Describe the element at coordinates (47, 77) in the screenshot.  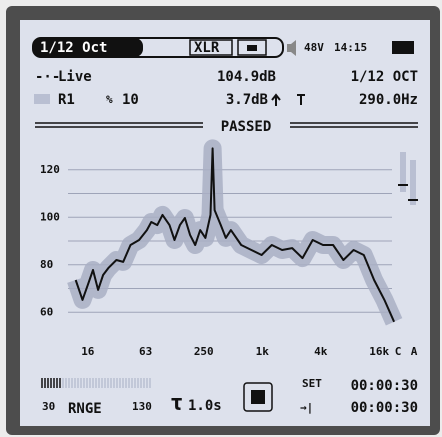
I see `live-icon: -·-` at that location.